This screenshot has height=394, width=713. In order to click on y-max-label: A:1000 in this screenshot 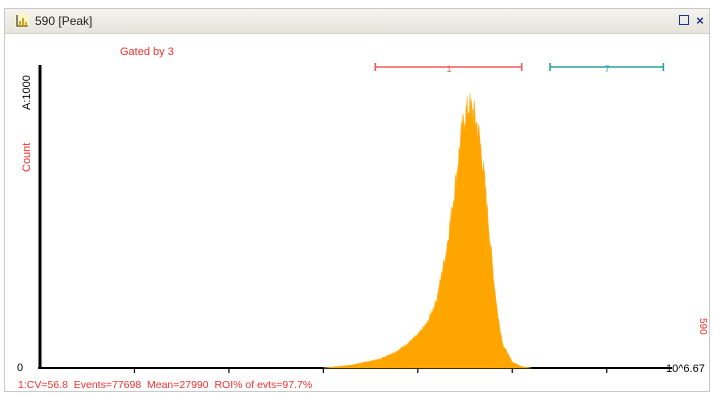, I will do `click(27, 92)`.